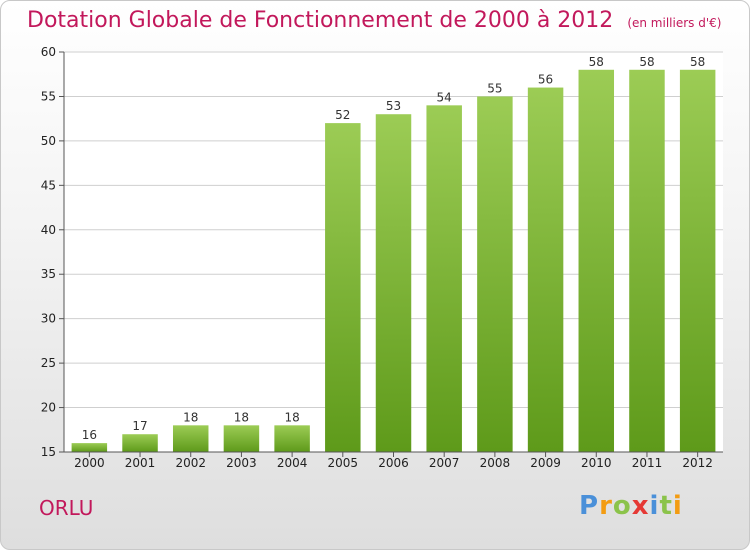  Describe the element at coordinates (495, 463) in the screenshot. I see `x-tick-label-2008: 2008` at that location.